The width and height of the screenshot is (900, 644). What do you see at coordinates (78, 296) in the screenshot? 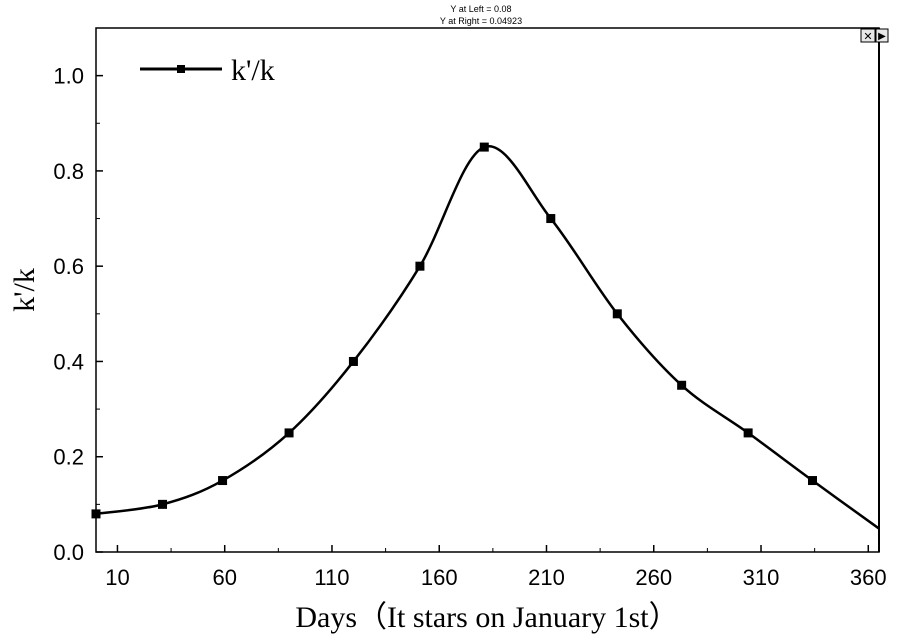
I see `y-axis-ticks: 0.0 0.2 0.4 0.6 0.8 1.0` at bounding box center [78, 296].